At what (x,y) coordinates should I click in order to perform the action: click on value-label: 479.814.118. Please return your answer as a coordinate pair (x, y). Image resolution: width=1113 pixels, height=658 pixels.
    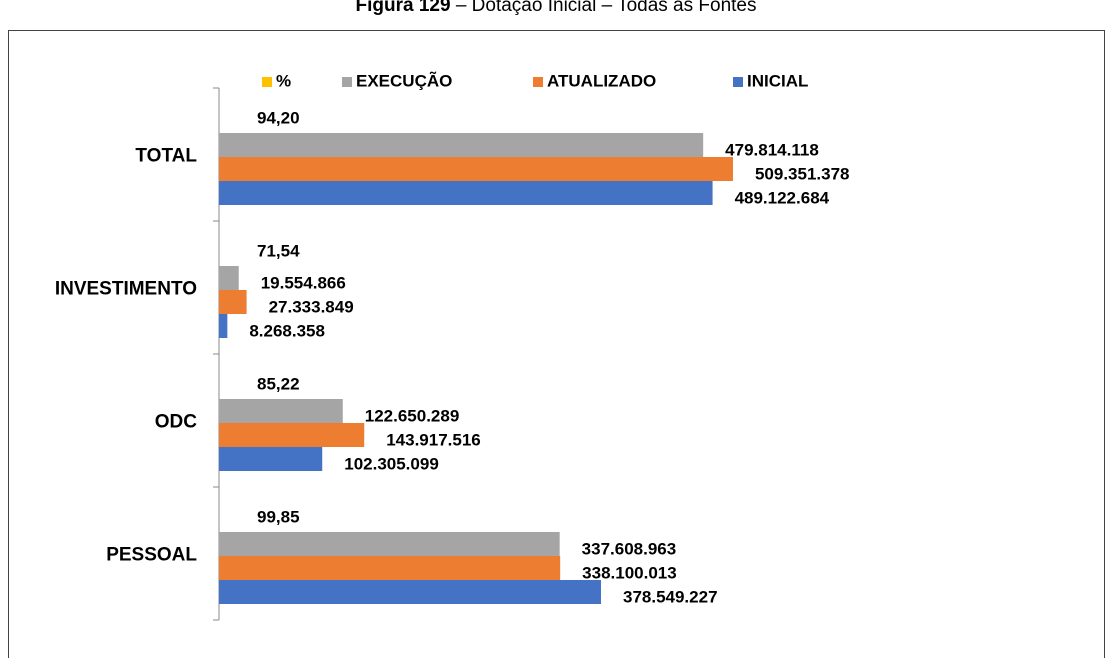
    Looking at the image, I should click on (772, 149).